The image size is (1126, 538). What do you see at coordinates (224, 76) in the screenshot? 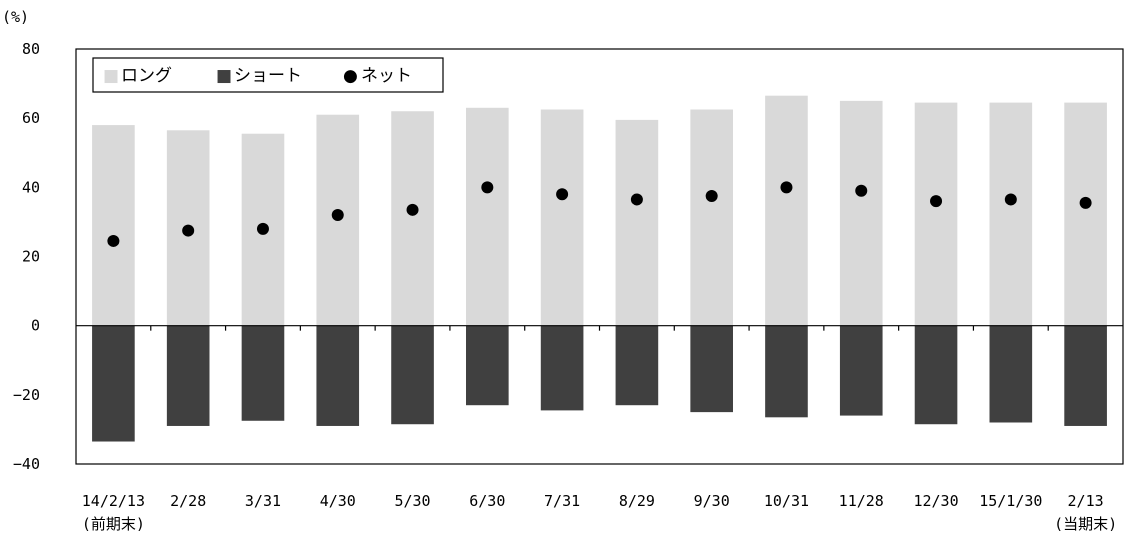
I see `legend-short-marker: ■` at bounding box center [224, 76].